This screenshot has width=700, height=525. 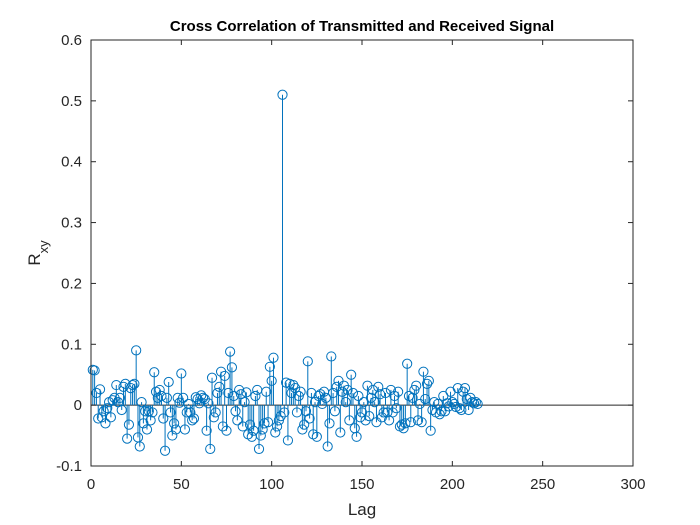 I want to click on y-tick-label: 0.5, so click(x=71, y=101).